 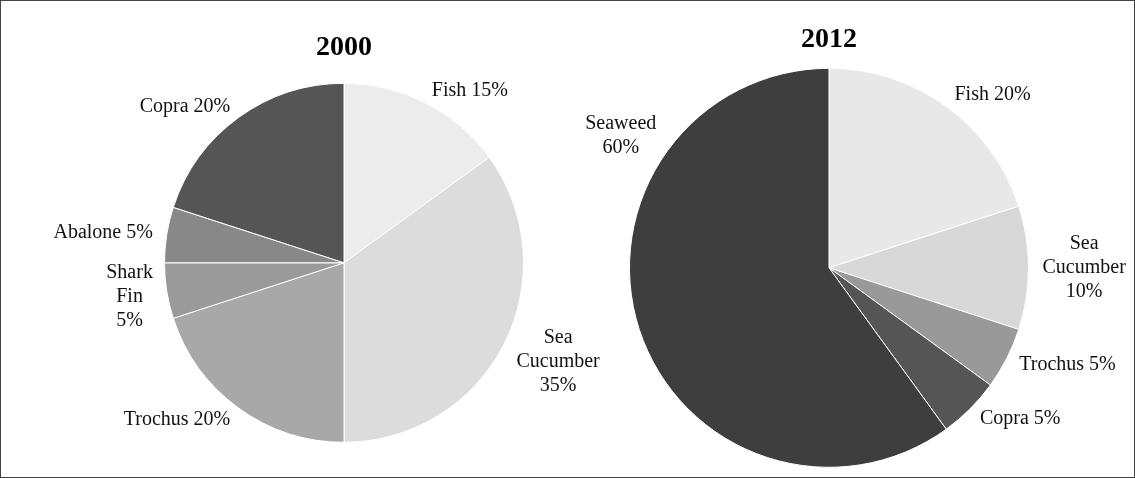 I want to click on slice-label: Copra 5%, so click(x=1020, y=418).